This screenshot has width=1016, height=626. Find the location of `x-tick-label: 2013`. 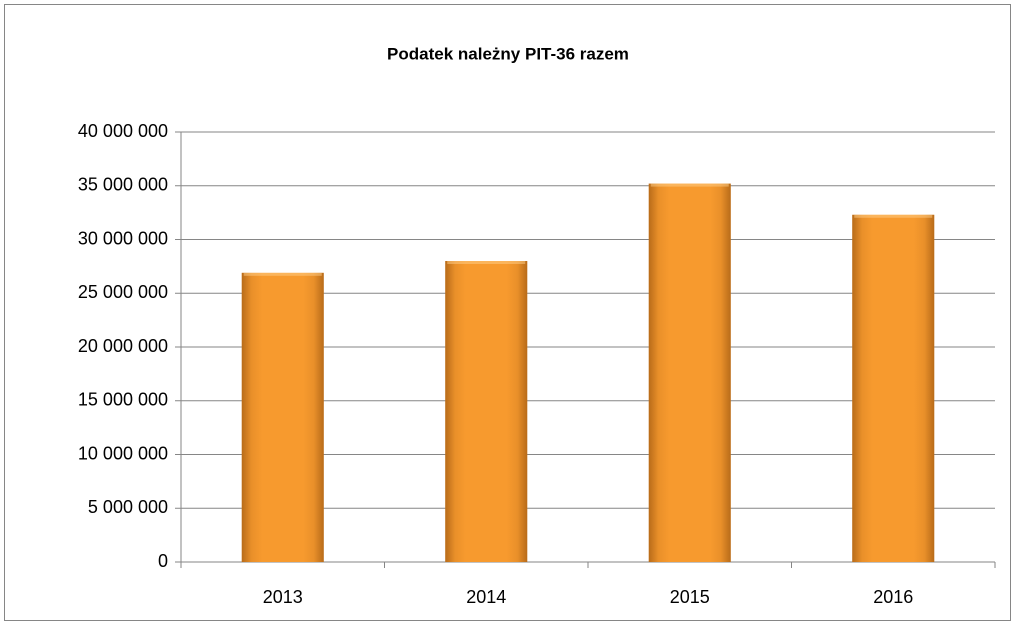

x-tick-label: 2013 is located at coordinates (283, 597).